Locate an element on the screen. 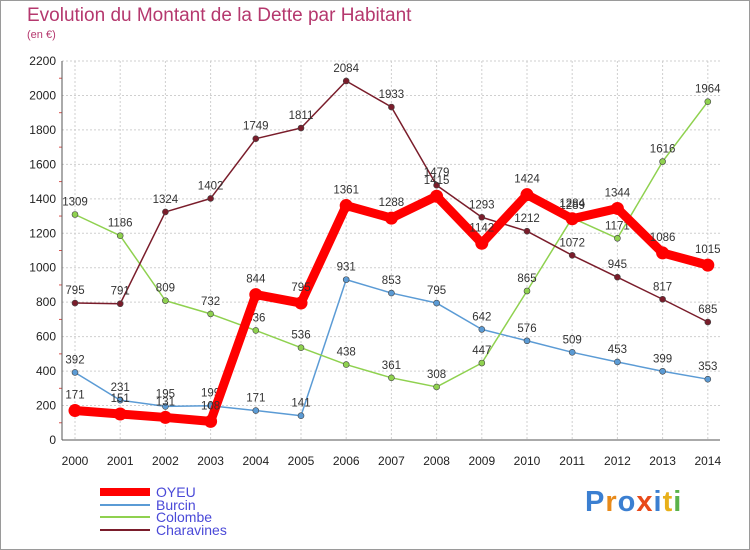 The height and width of the screenshot is (550, 750). logo-letter: t is located at coordinates (668, 502).